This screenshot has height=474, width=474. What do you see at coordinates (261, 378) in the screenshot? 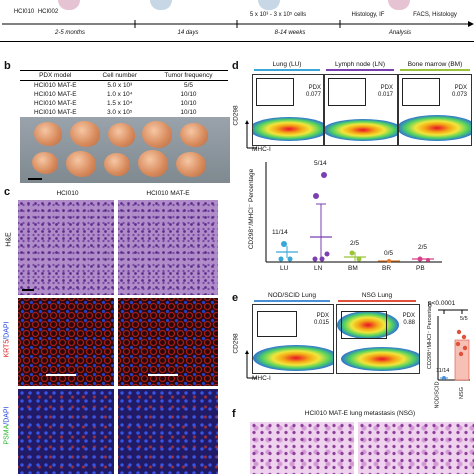
I see `facs-e-x-axis-label: MHC-I` at bounding box center [261, 378].